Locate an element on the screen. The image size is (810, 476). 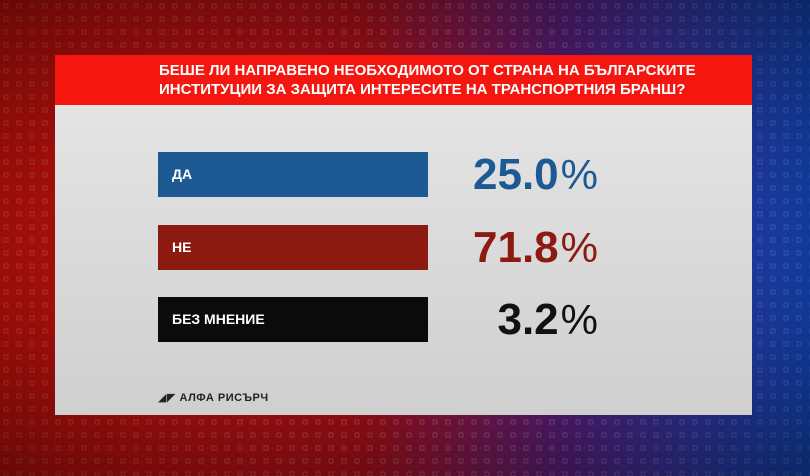
source-logo: ◢◤ АЛФА РИСЪРЧ is located at coordinates (213, 398).